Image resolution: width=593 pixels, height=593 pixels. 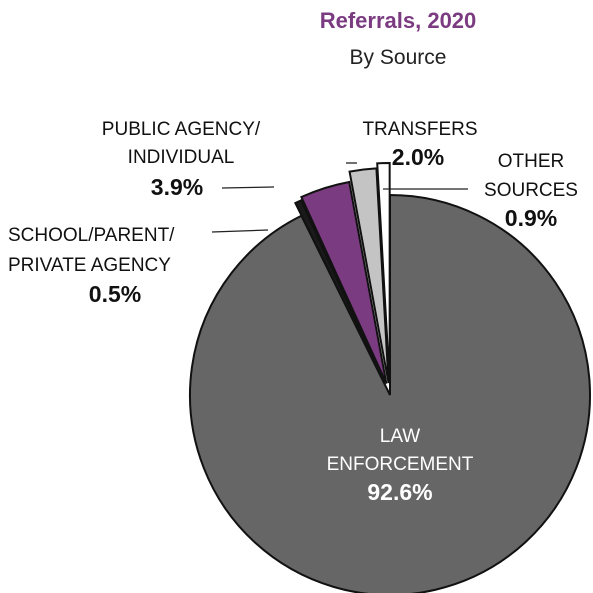 What do you see at coordinates (240, 231) in the screenshot?
I see `leader-line-school-parent` at bounding box center [240, 231].